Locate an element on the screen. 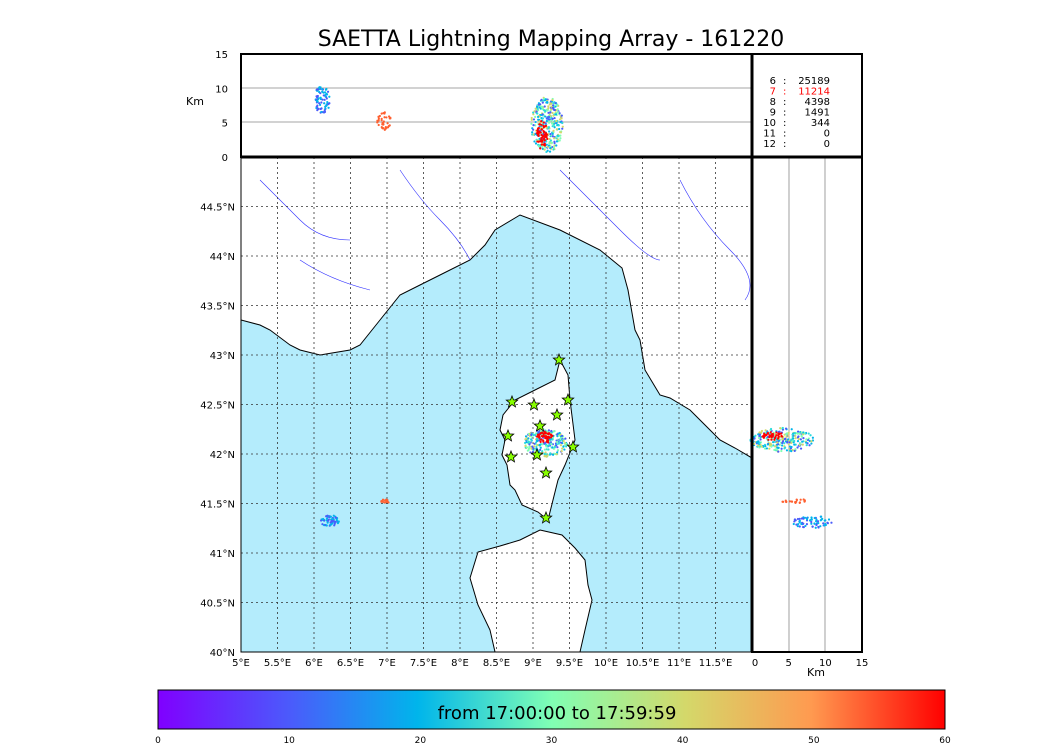  station-count-row: 7: 11214 is located at coordinates (800, 92).